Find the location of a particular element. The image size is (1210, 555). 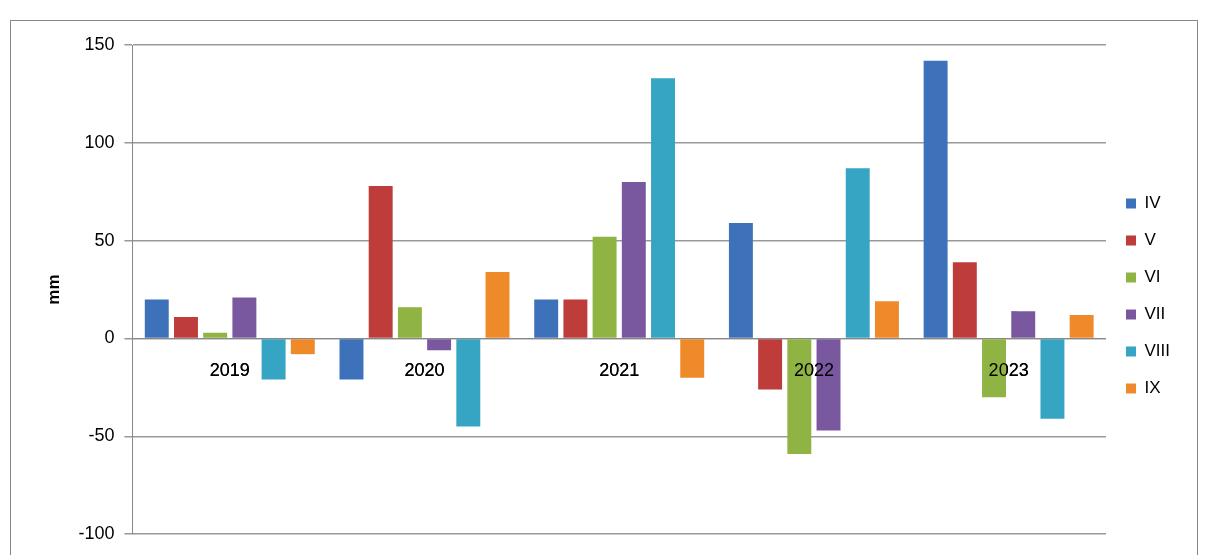

legend-label: IX is located at coordinates (1152, 388).